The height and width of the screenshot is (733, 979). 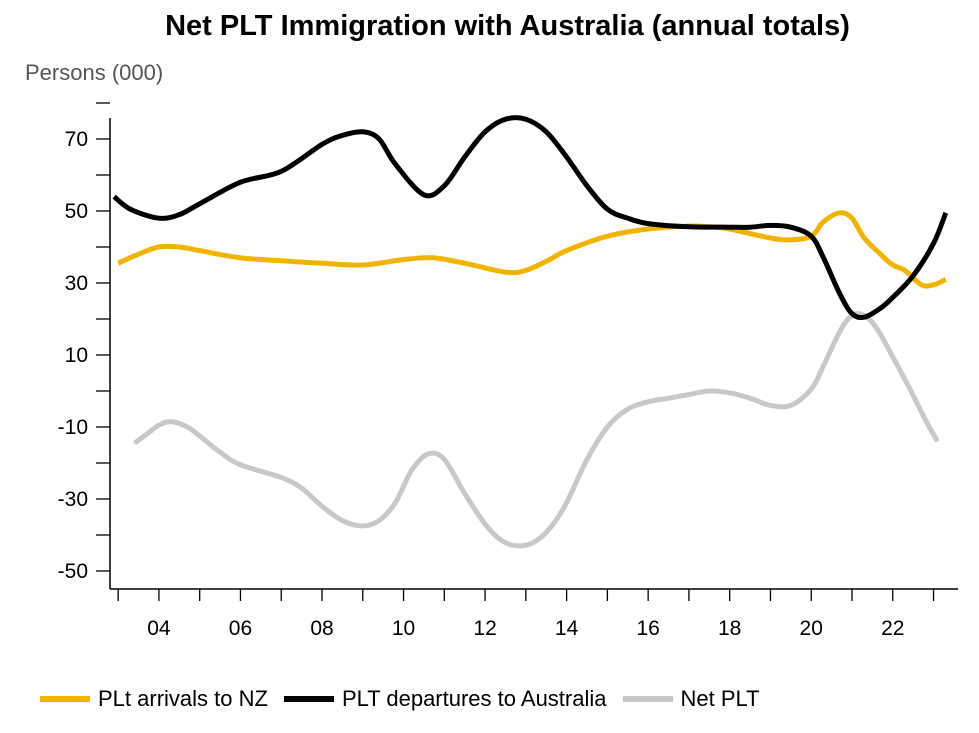 I want to click on y-tick-label: 50, so click(x=76, y=211).